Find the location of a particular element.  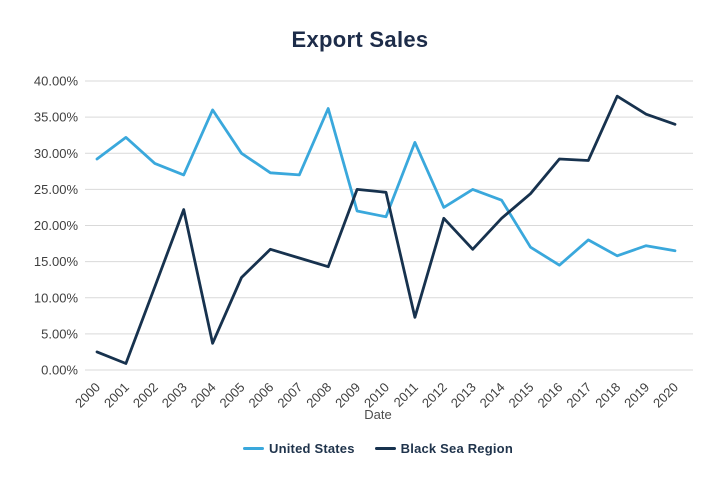

x-axis-tick-label: 2003 is located at coordinates (174, 395).